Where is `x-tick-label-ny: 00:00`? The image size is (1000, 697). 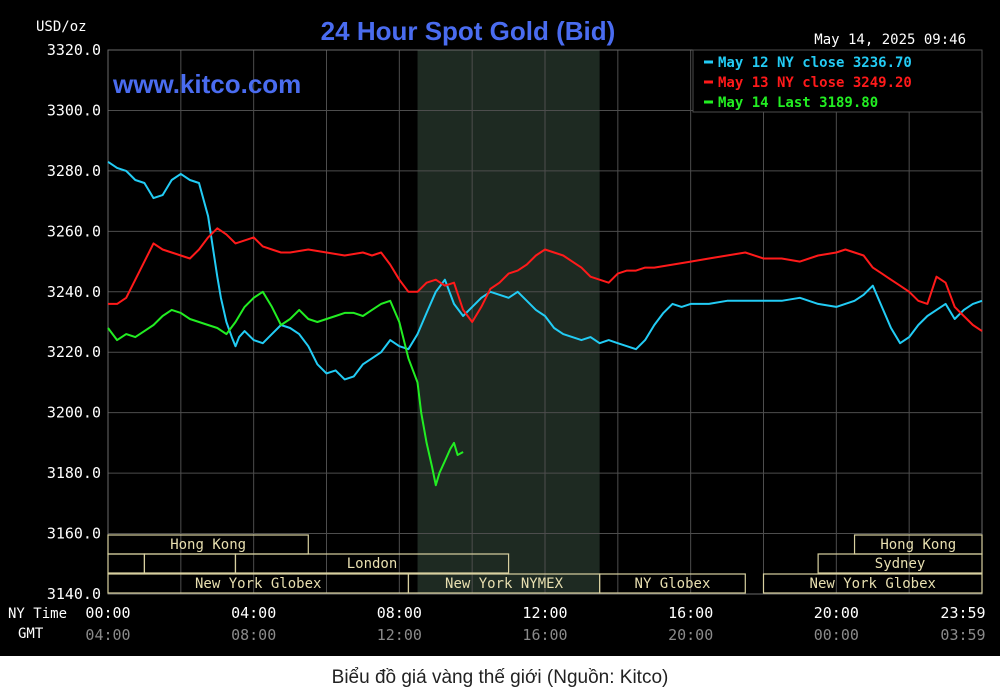 x-tick-label-ny: 00:00 is located at coordinates (107, 613).